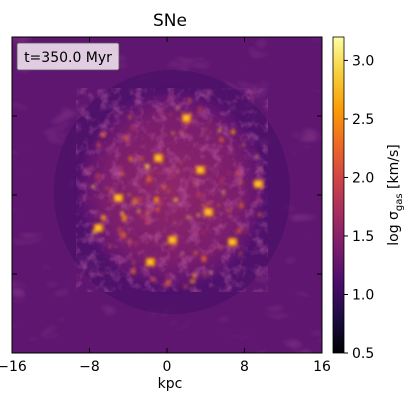  What do you see at coordinates (363, 295) in the screenshot?
I see `colorbar-tick-label: 1.0` at bounding box center [363, 295].